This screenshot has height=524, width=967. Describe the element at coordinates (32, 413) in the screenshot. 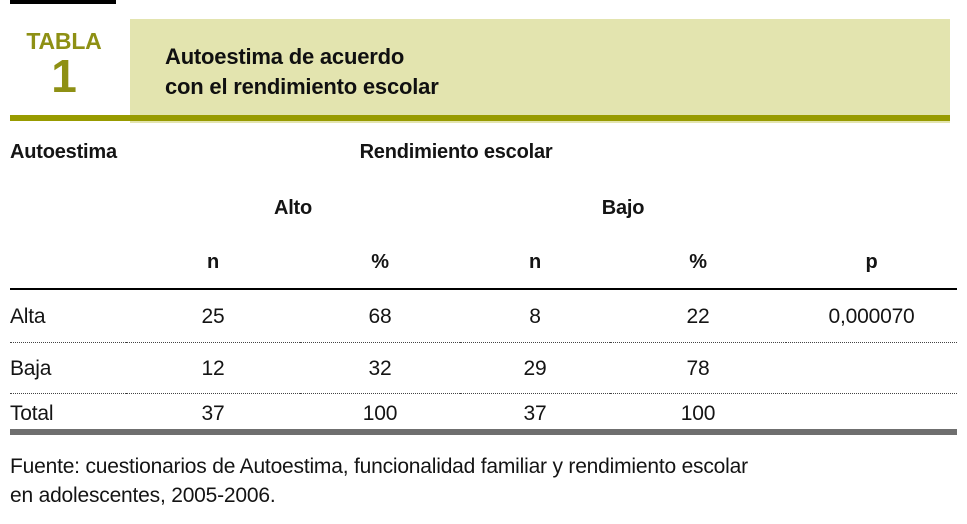

I see `row-label: Total` at that location.